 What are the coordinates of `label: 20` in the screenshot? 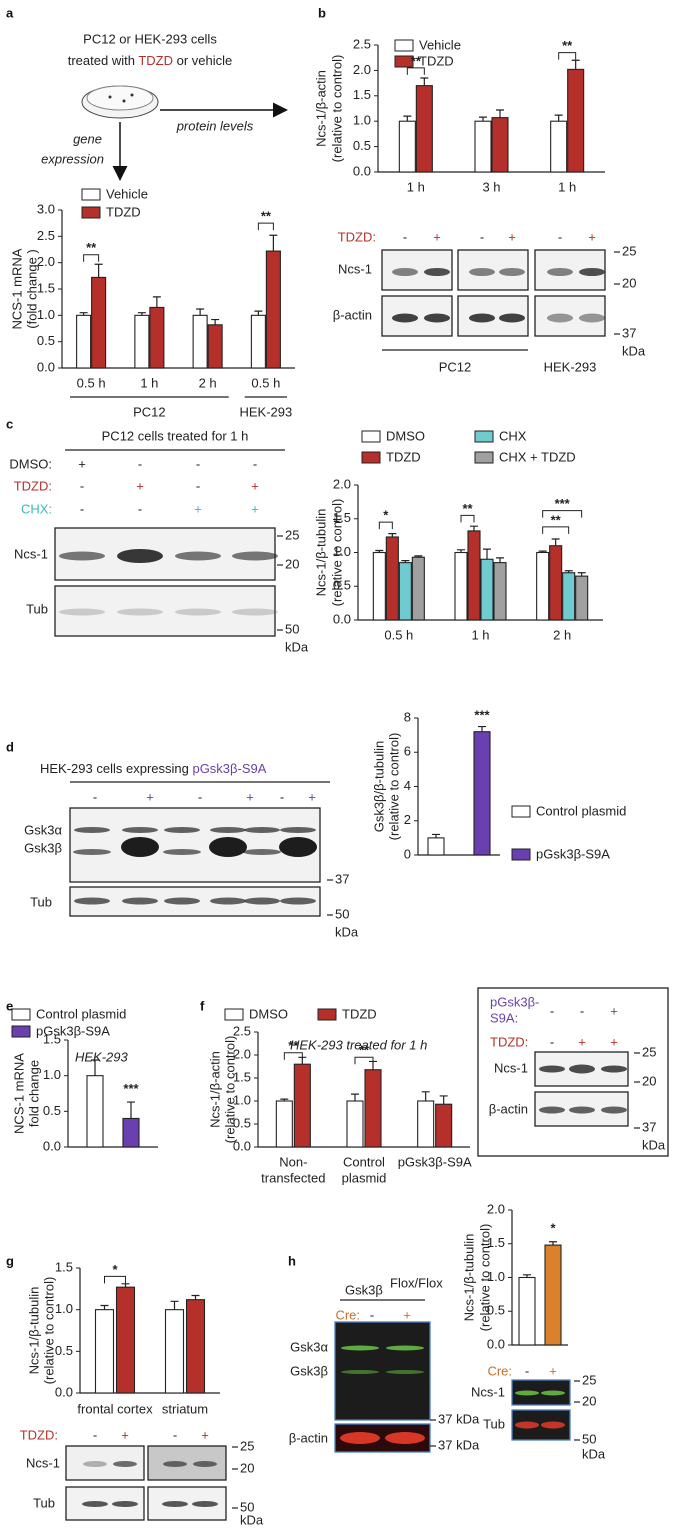 It's located at (649, 1080).